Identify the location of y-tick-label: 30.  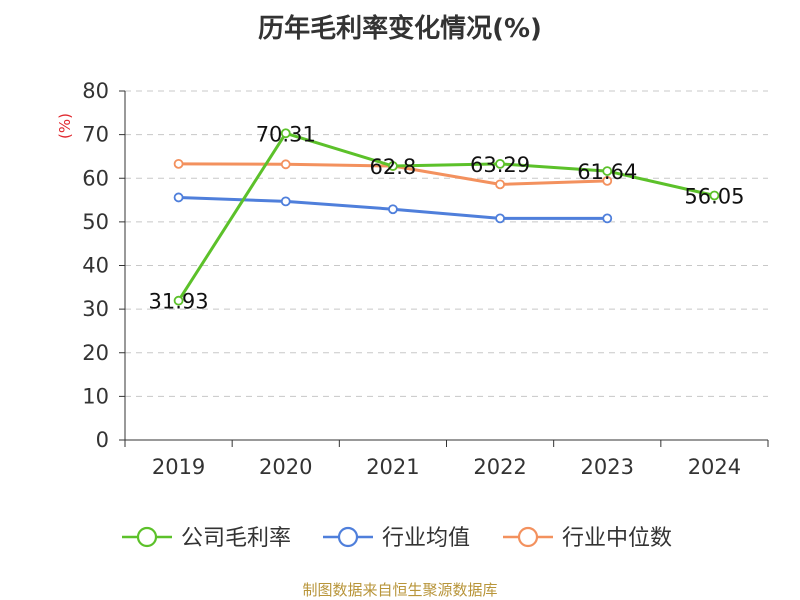
(95, 309).